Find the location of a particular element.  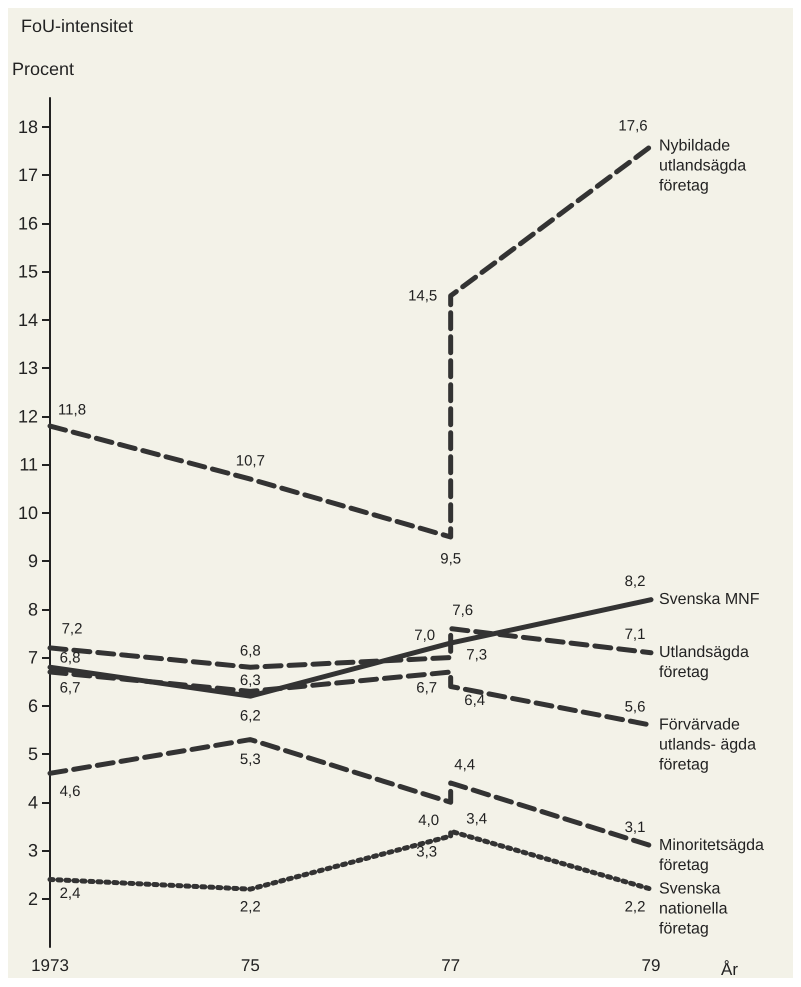

y-tick-label: 15 is located at coordinates (28, 272).